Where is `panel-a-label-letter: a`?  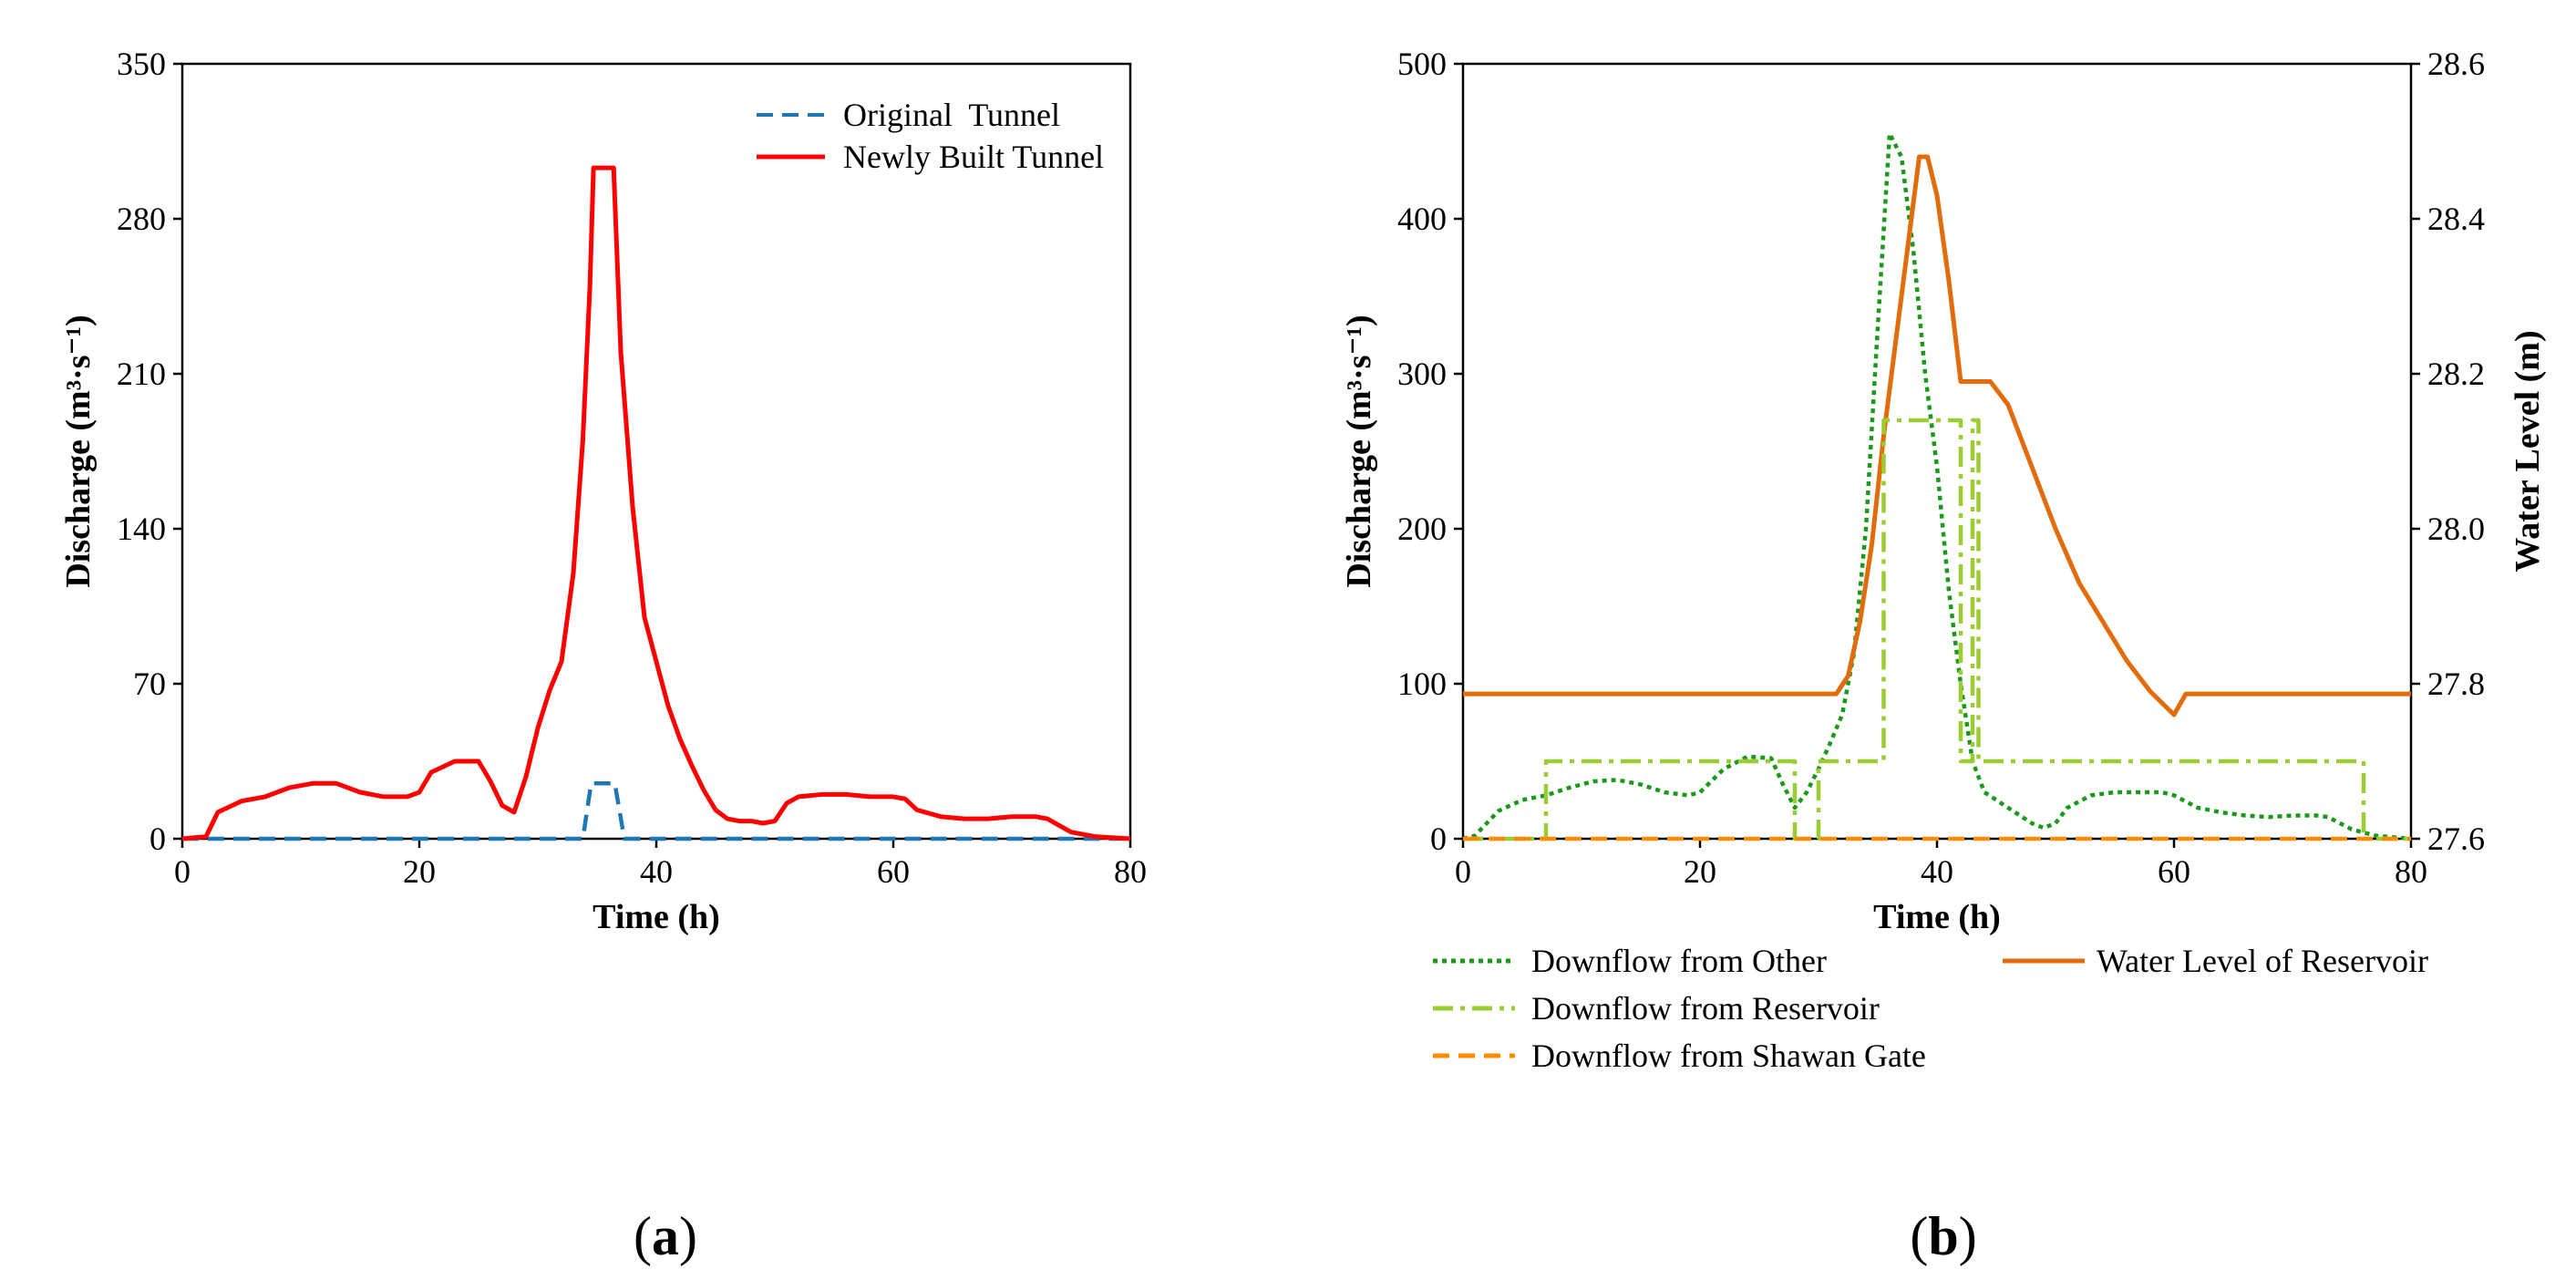 panel-a-label-letter: a is located at coordinates (665, 1236).